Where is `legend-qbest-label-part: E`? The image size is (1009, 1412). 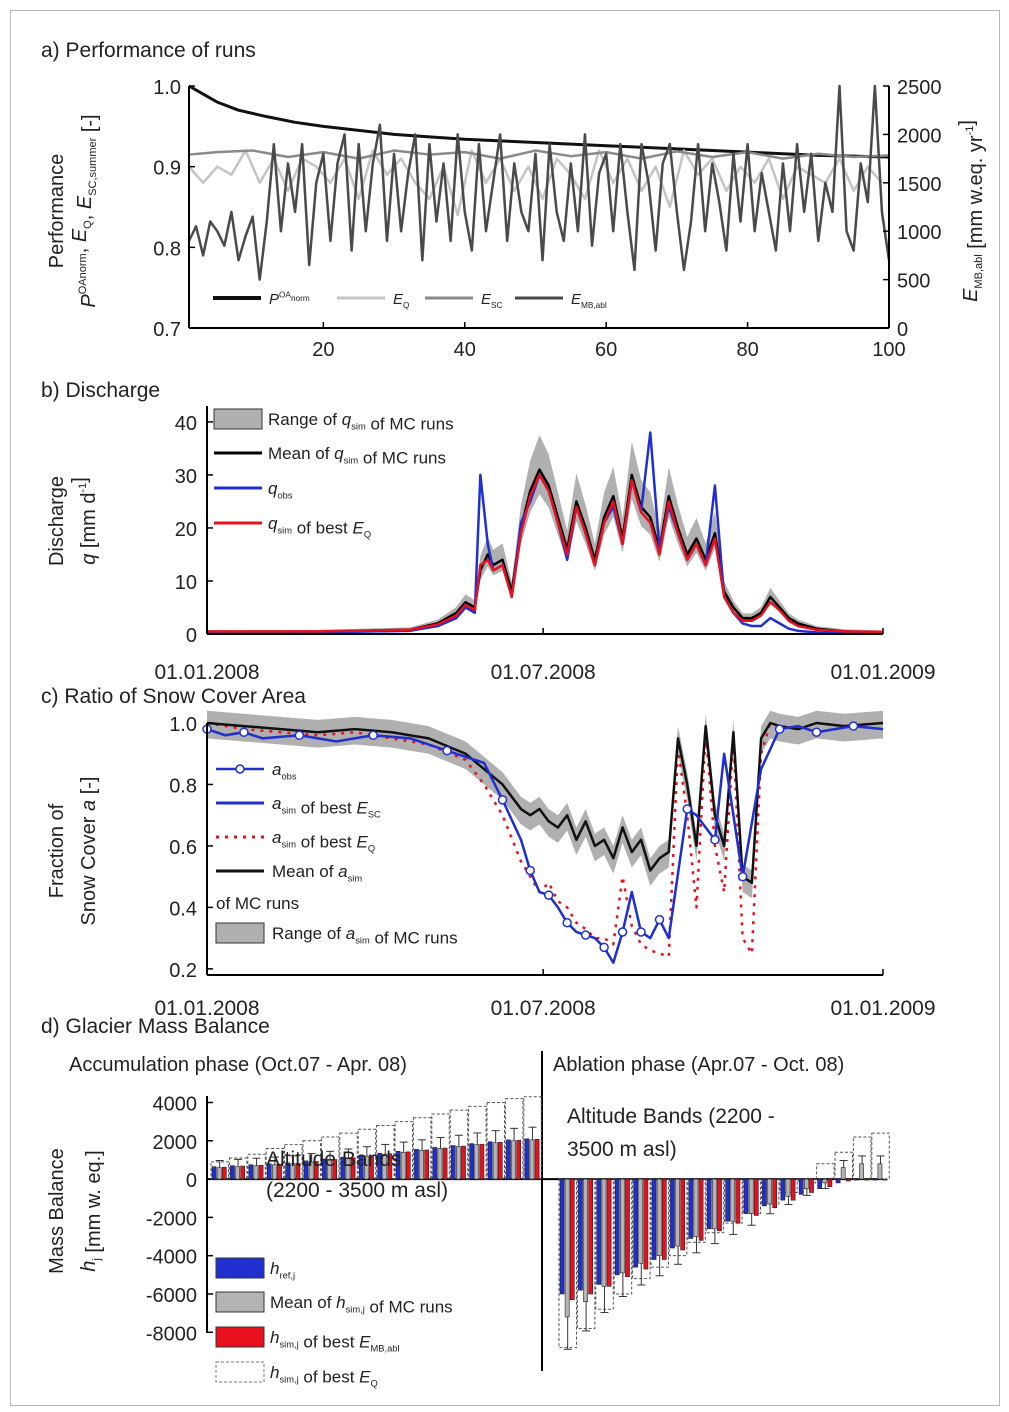 legend-qbest-label-part: E is located at coordinates (358, 527).